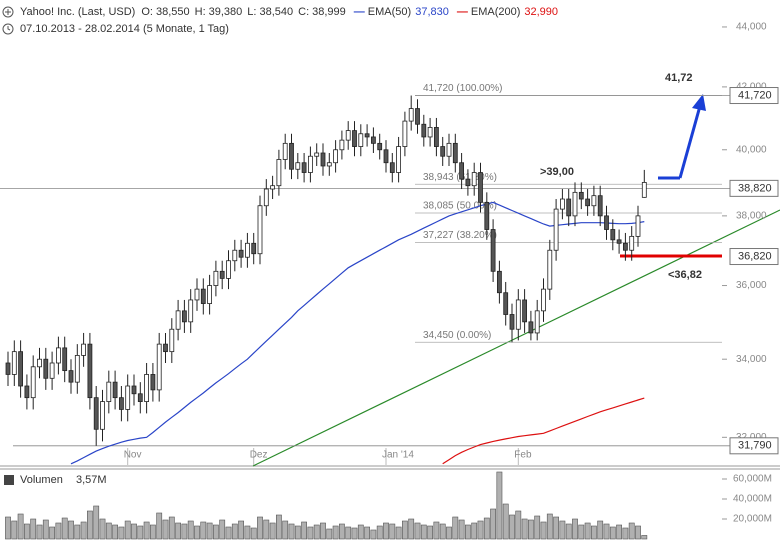  I want to click on x-tick-label: Jan '14, so click(398, 455).